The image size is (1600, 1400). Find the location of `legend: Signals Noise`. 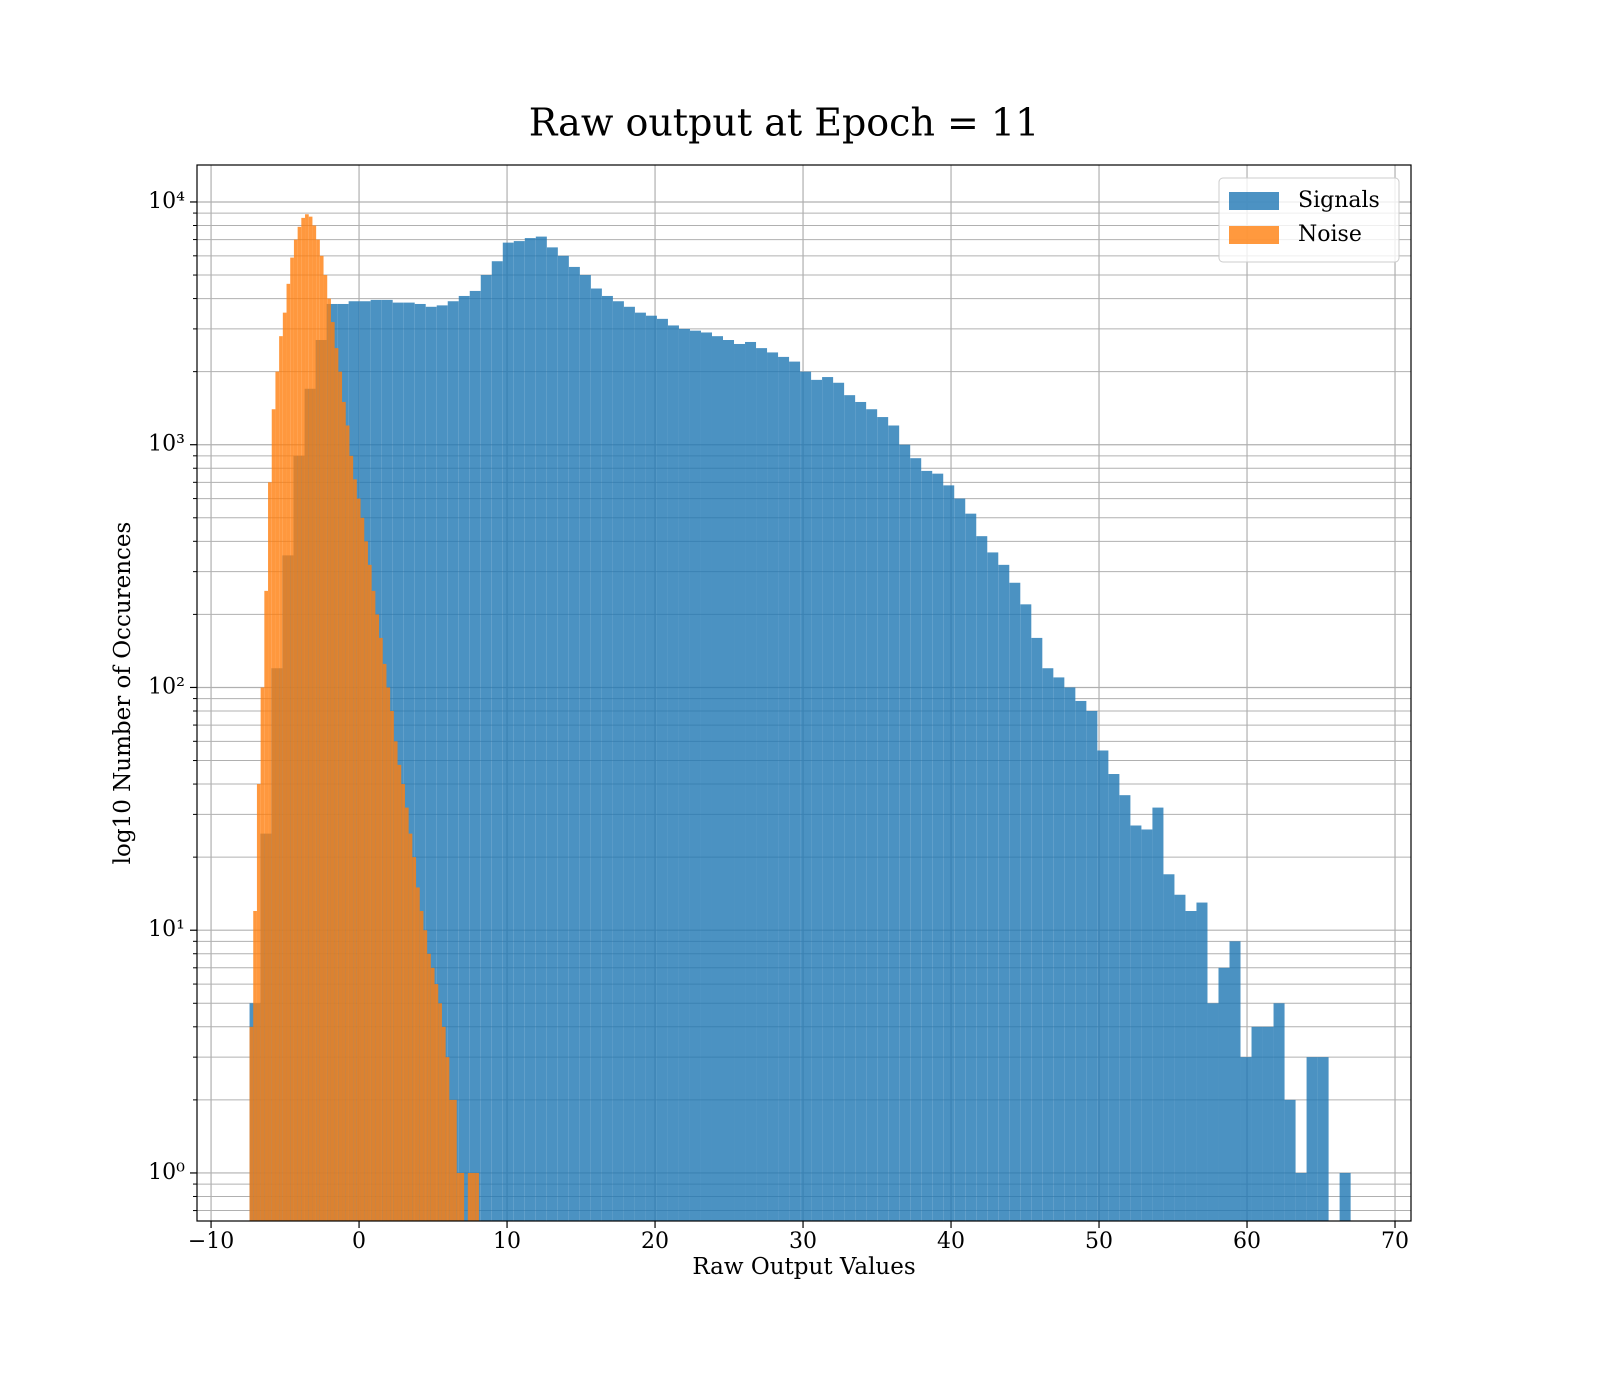

legend: Signals Noise is located at coordinates (1309, 220).